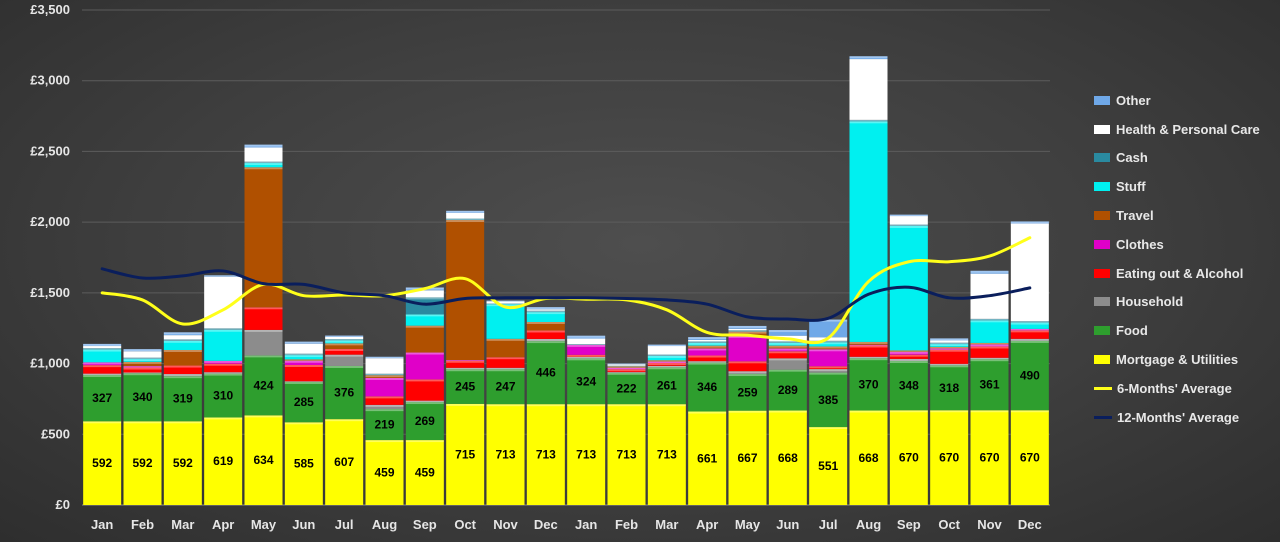  What do you see at coordinates (667, 386) in the screenshot?
I see `data-label: 261` at bounding box center [667, 386].